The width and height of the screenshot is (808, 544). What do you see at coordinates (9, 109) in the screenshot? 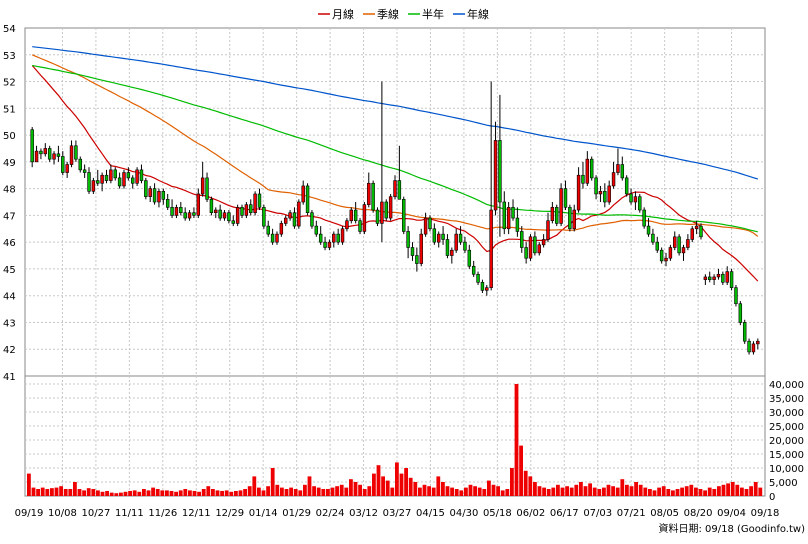
I see `price-y-tick-3: 51` at bounding box center [9, 109].